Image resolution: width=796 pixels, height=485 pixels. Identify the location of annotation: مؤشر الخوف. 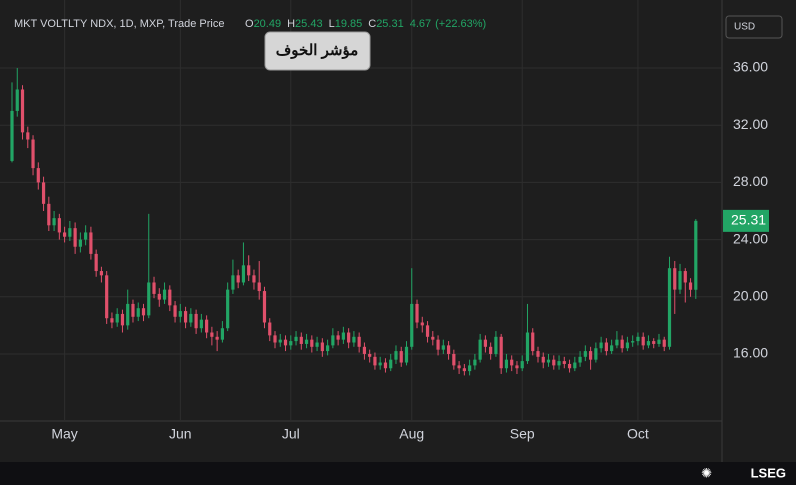
(317, 50).